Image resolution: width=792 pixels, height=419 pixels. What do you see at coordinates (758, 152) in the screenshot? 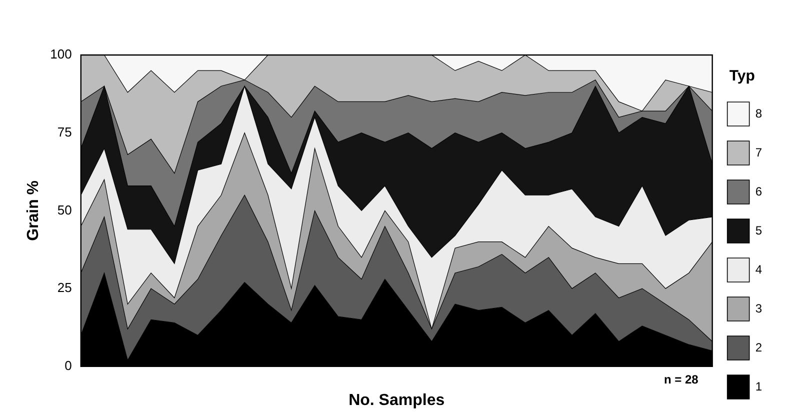
I see `legend-label: 7` at bounding box center [758, 152].